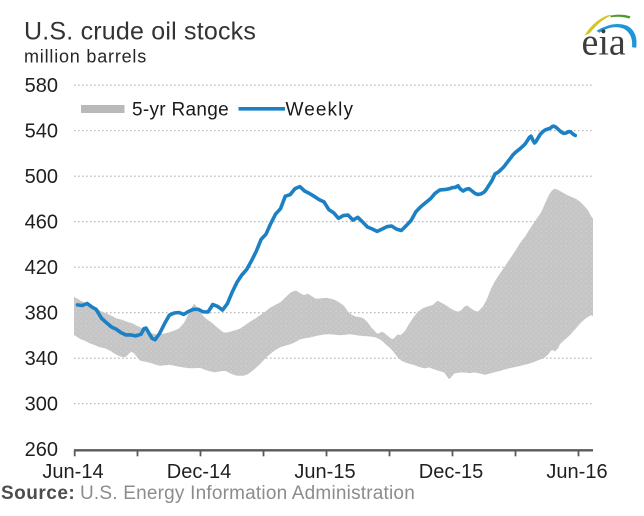  Describe the element at coordinates (41, 223) in the screenshot. I see `svg-text: 460` at that location.